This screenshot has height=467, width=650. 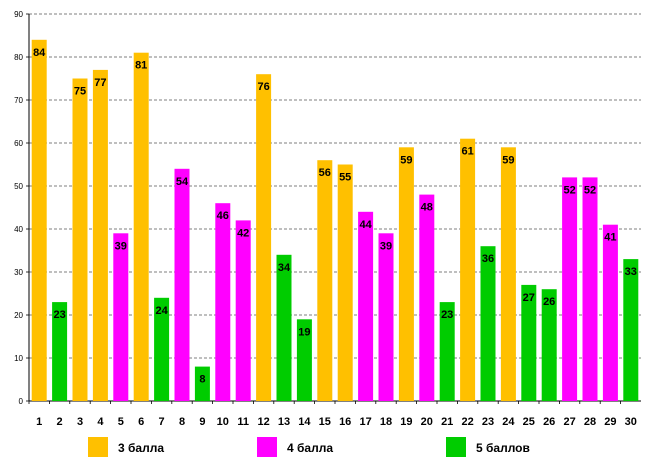 I want to click on legend: 3 балла 4 балла 5 баллов, so click(x=309, y=447).